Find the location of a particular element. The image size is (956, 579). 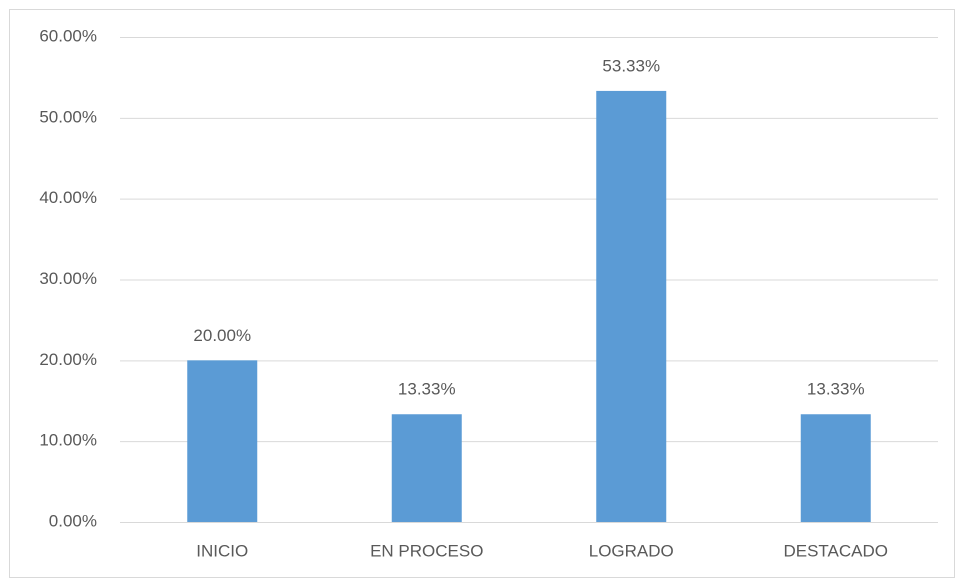

data-label: 53.33% is located at coordinates (631, 65).